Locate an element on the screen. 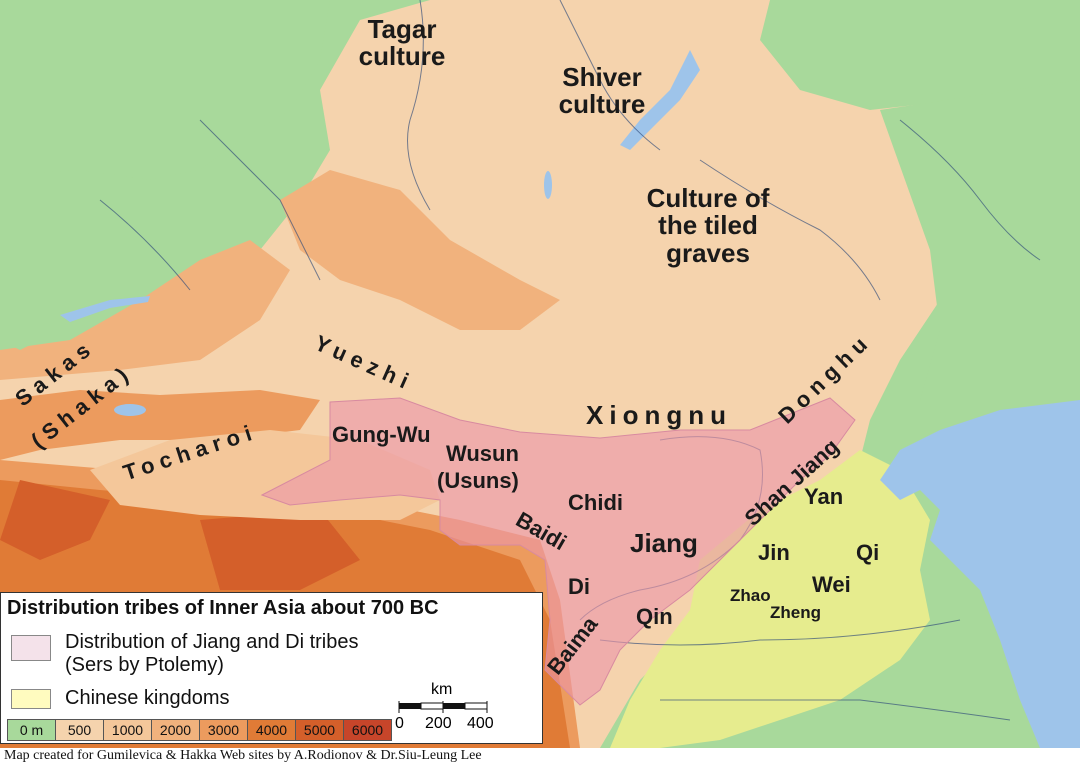 This screenshot has width=1080, height=768. siberian-lowland is located at coordinates (165, 90).